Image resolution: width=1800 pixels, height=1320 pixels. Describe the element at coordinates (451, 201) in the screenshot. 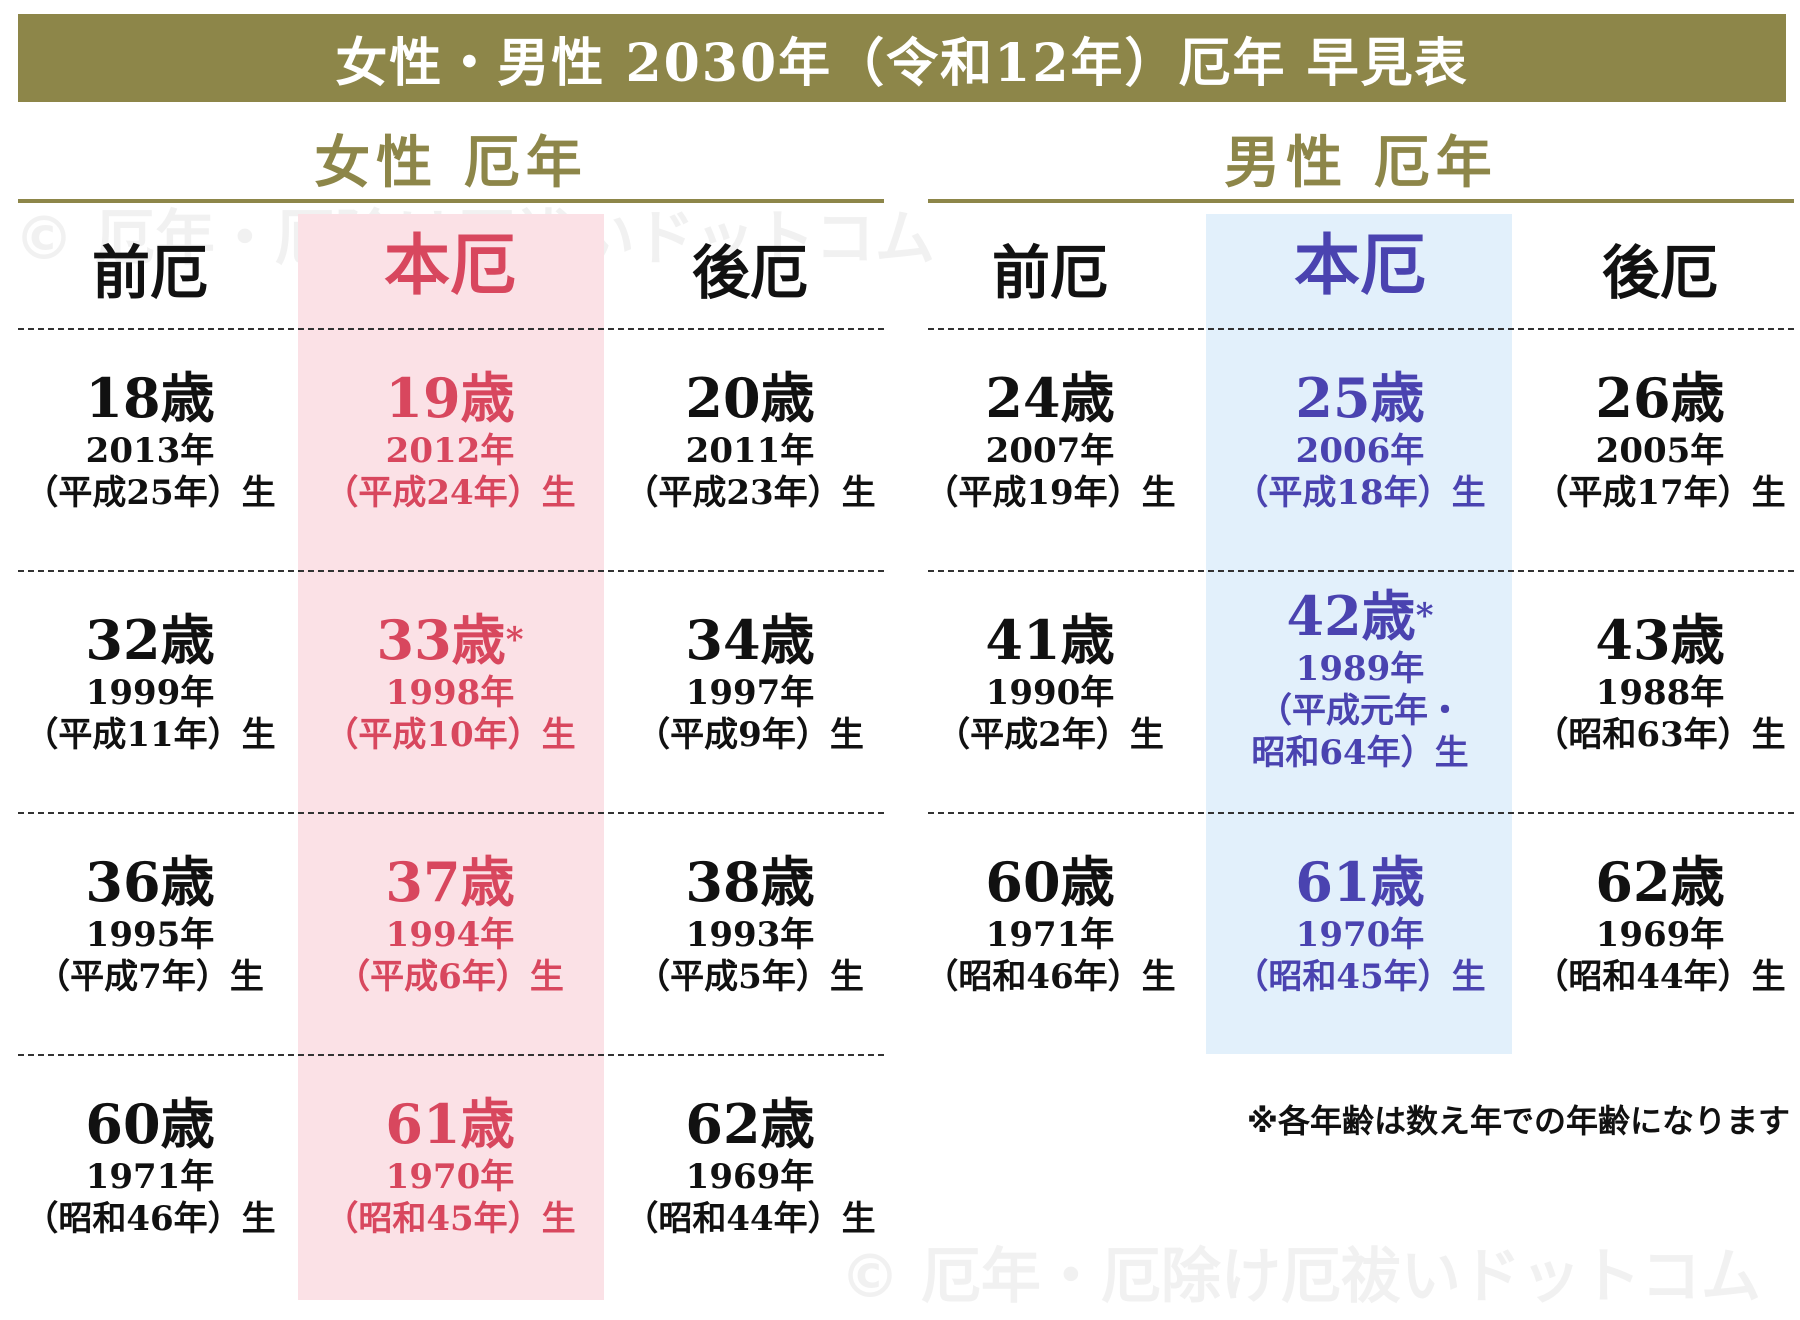

I see `female-title-underline` at that location.